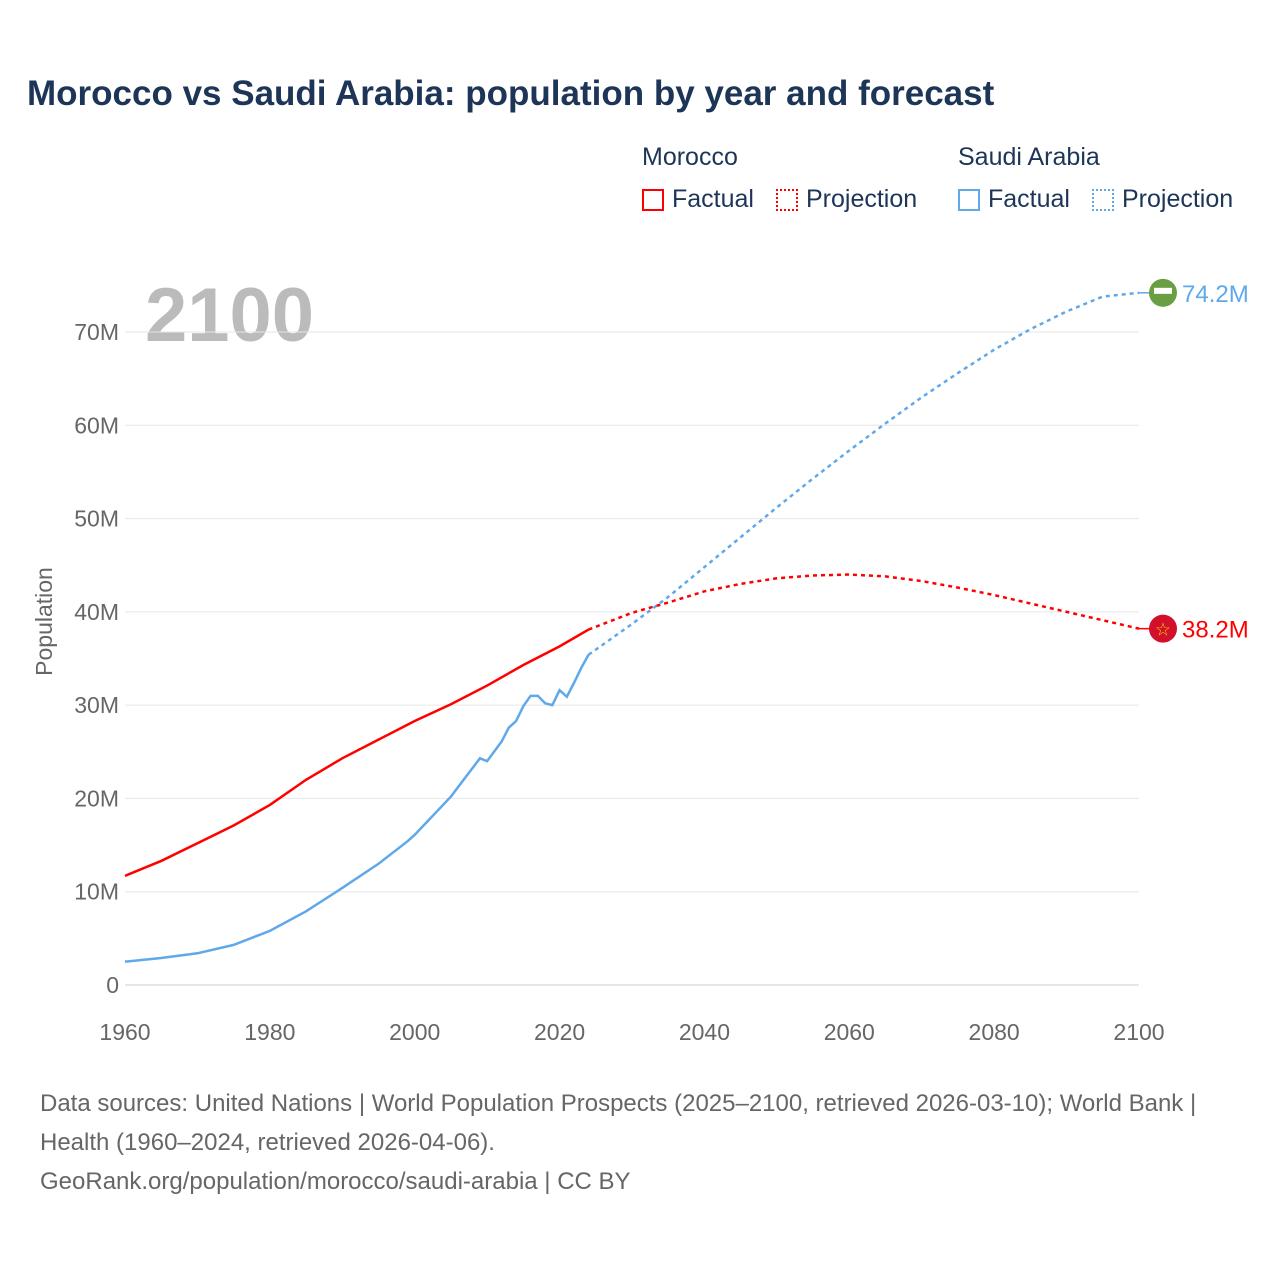 The height and width of the screenshot is (1280, 1280). I want to click on morocco-flag-icon, so click(1163, 628).